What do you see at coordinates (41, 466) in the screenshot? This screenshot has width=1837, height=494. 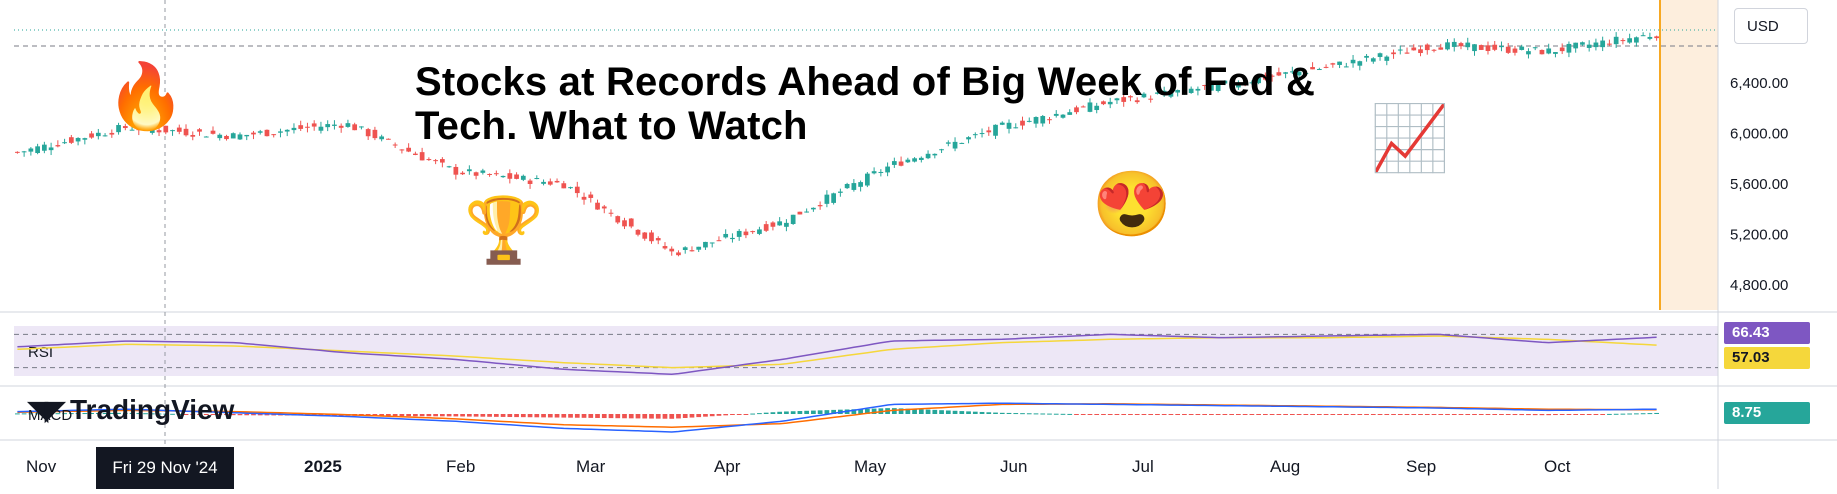 I see `time-tick-label: Nov` at bounding box center [41, 466].